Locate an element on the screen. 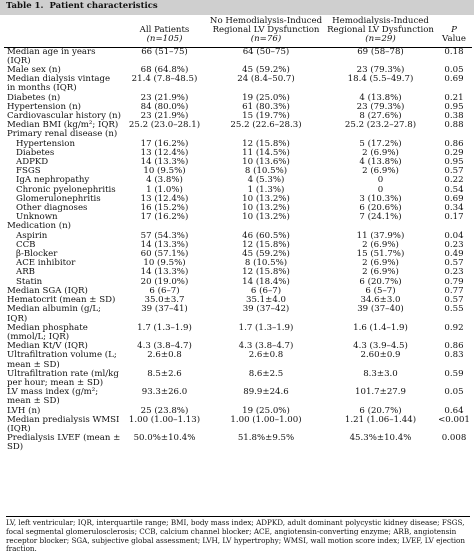  cell-all-patients: 68 (64.8%) is located at coordinates (164, 70).